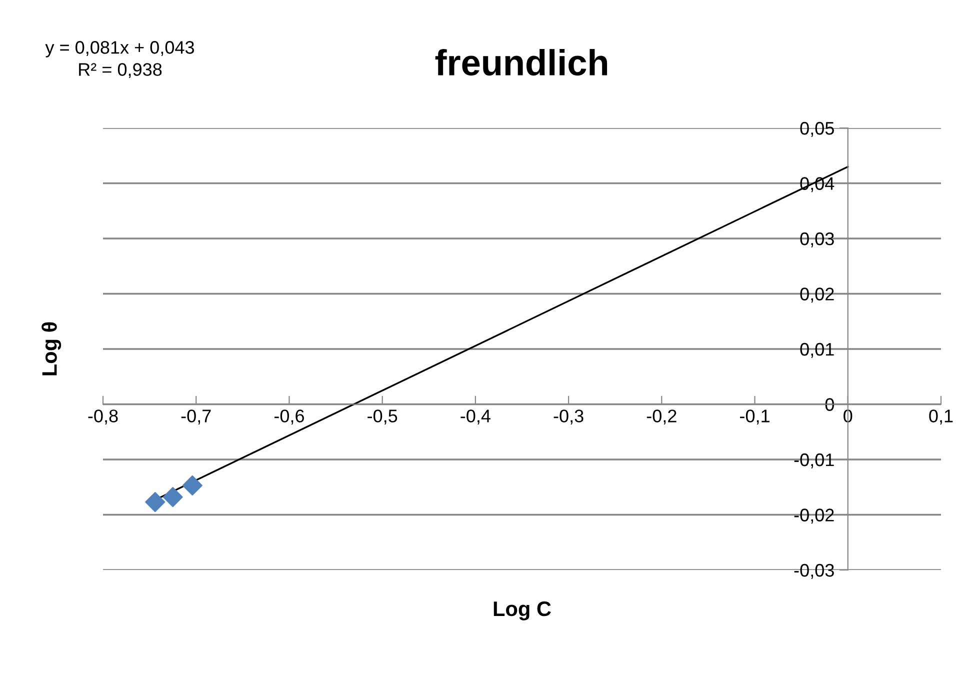 Image resolution: width=971 pixels, height=679 pixels. I want to click on x-tick-label: -0,8, so click(103, 417).